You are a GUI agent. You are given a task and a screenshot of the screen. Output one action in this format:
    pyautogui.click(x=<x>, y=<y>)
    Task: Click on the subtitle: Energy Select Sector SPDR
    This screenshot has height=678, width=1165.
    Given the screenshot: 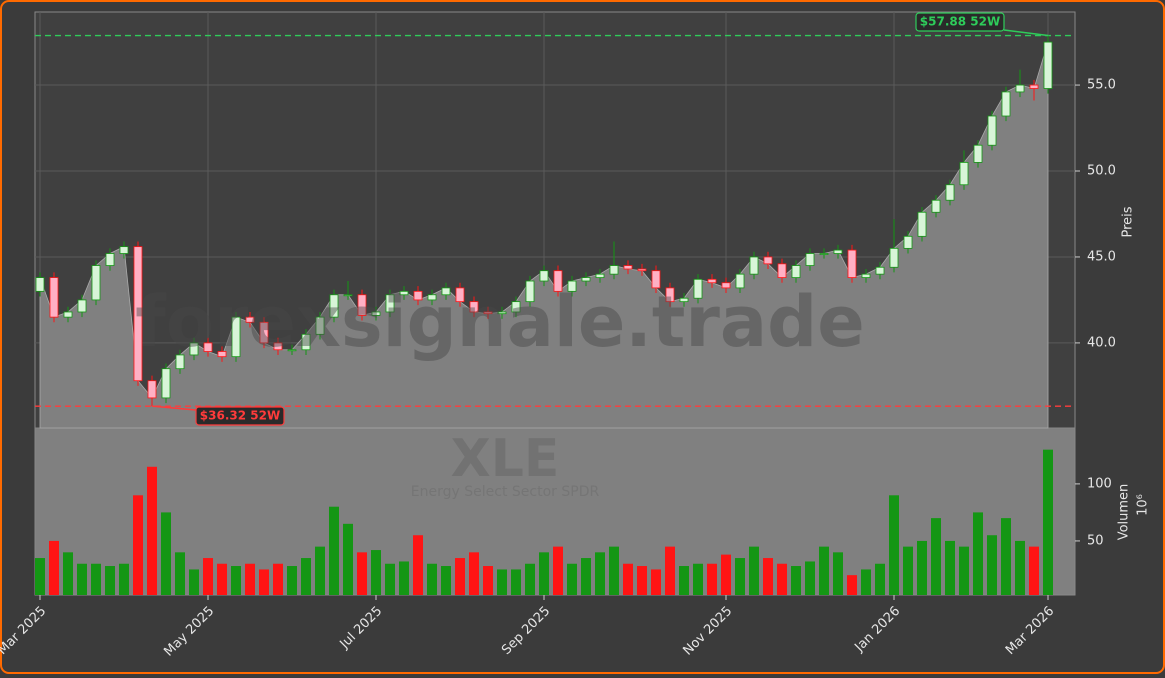 What is the action you would take?
    pyautogui.click(x=505, y=492)
    